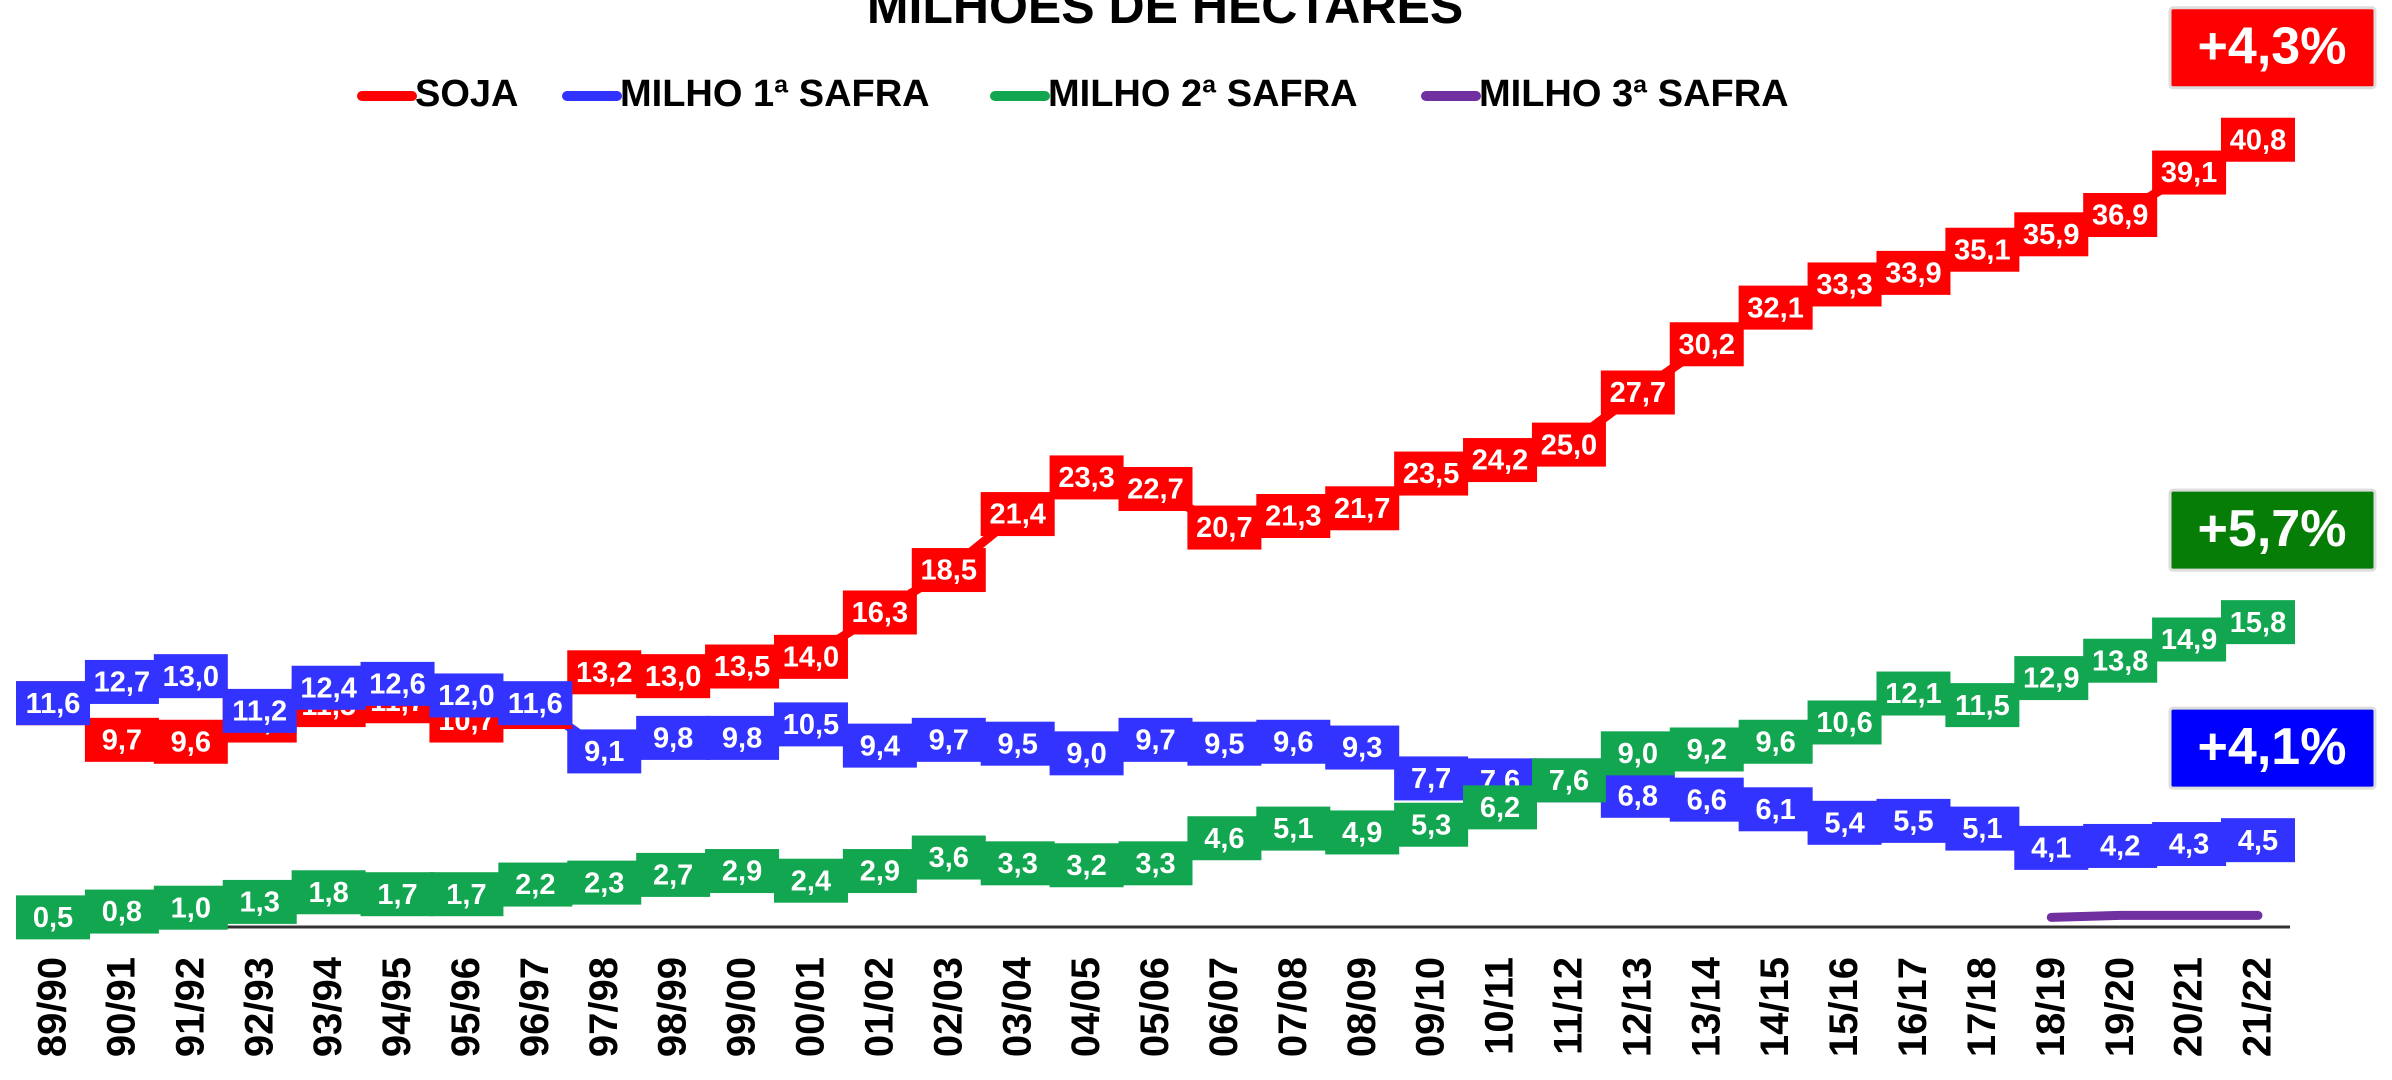 Image resolution: width=2392 pixels, height=1080 pixels. Describe the element at coordinates (1568, 780) in the screenshot. I see `data-label: 7,6` at that location.